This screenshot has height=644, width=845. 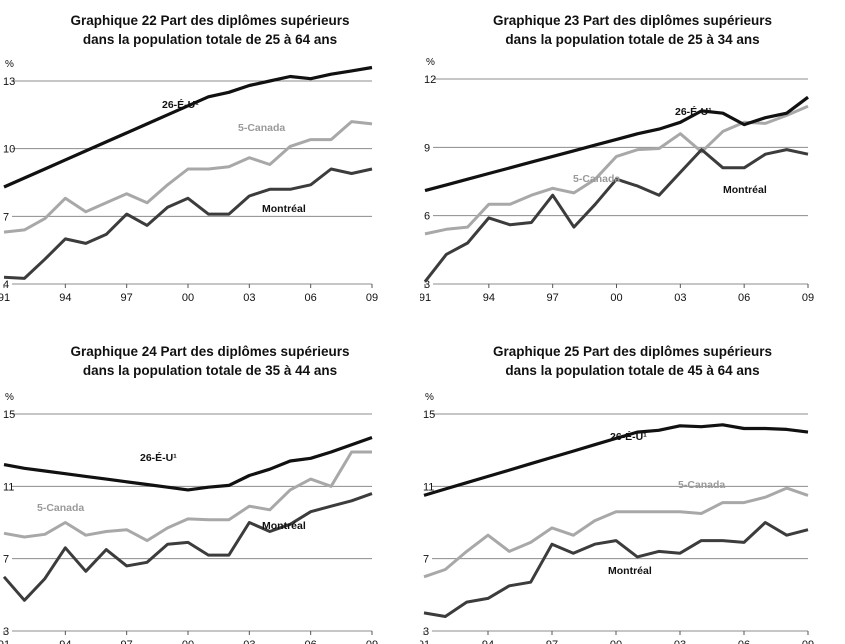 I want to click on y-tick-label: 9, so click(x=427, y=148).